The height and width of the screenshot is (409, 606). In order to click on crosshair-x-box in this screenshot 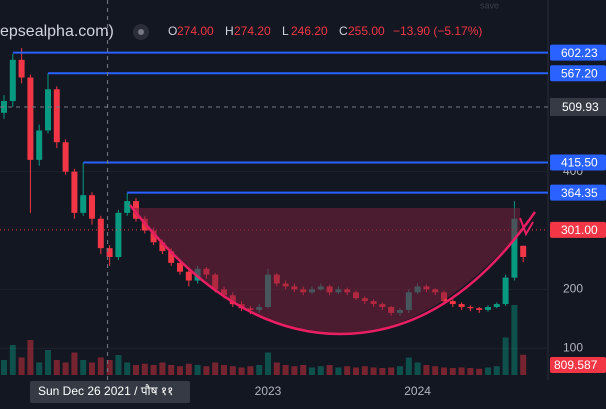, I will do `click(110, 392)`.